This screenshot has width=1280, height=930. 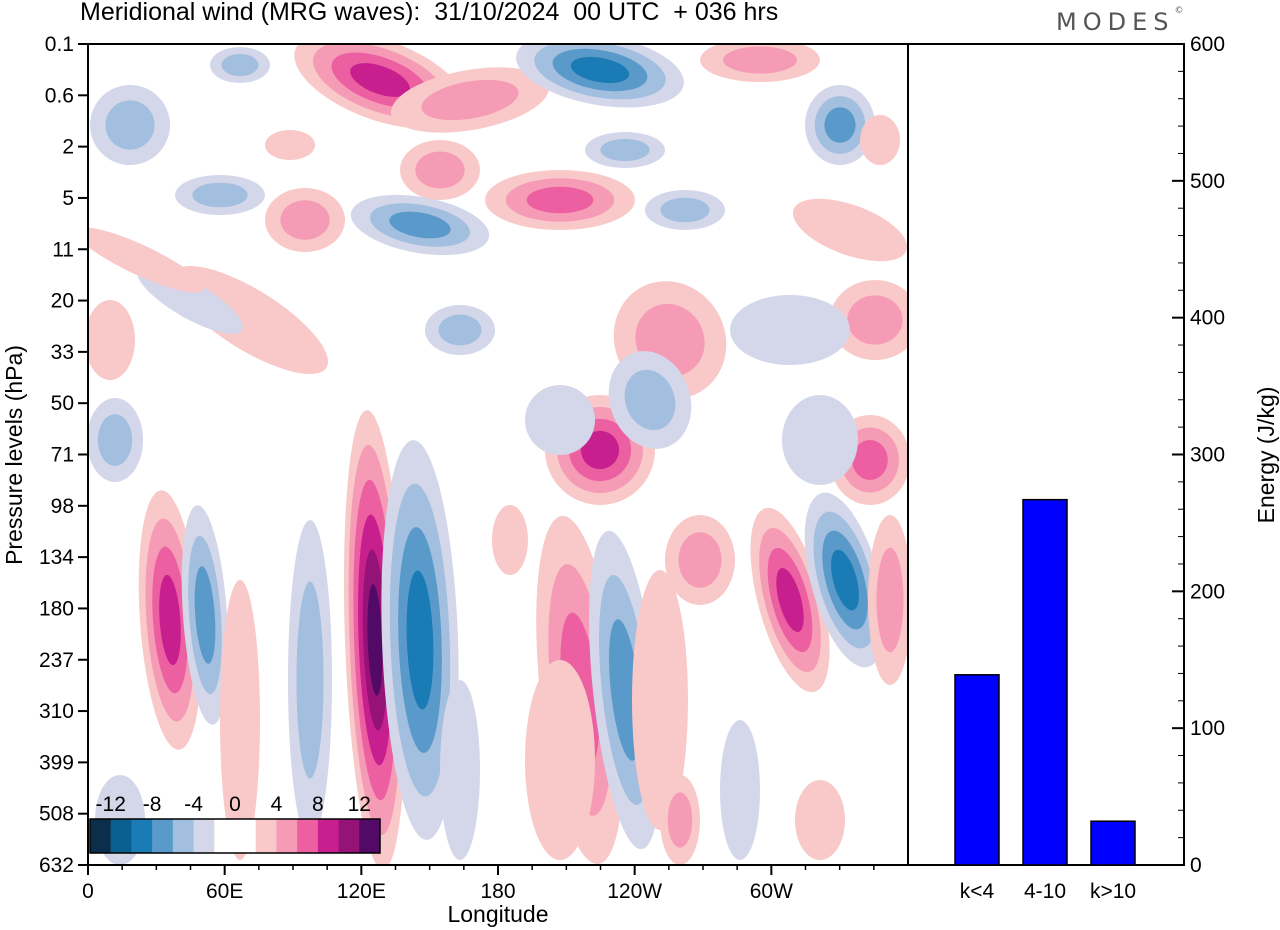 I want to click on y-tick-label: 134, so click(x=56, y=557).